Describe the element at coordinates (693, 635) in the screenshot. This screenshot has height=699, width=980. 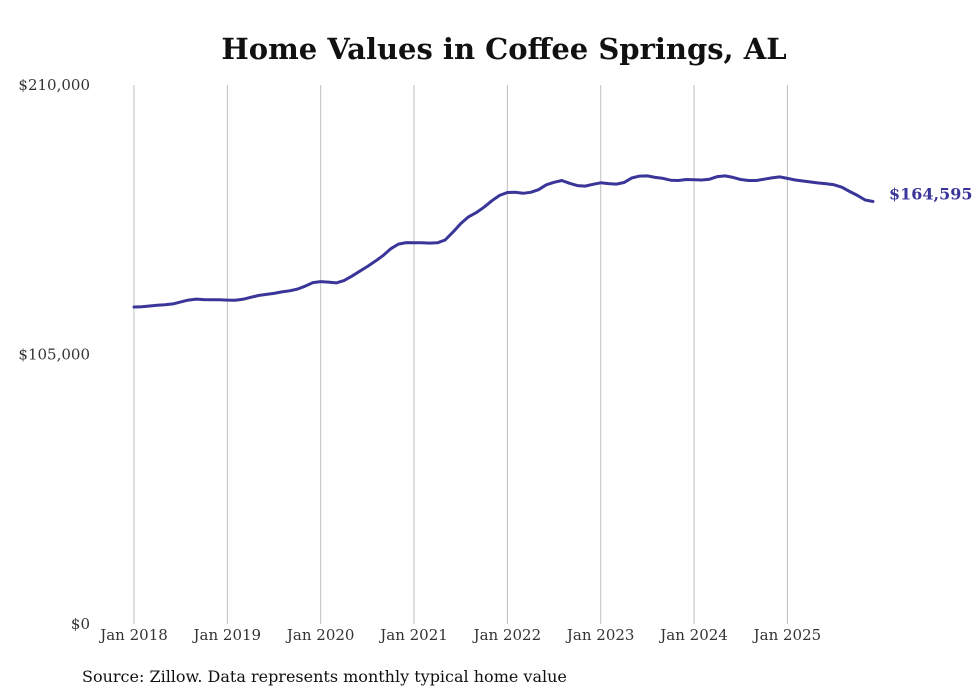
I see `x-tick-label-6: Jan 2024` at that location.